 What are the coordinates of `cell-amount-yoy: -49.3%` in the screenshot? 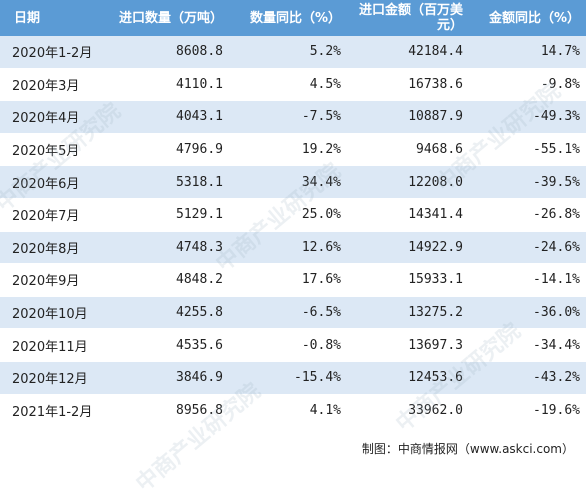 It's located at (527, 117).